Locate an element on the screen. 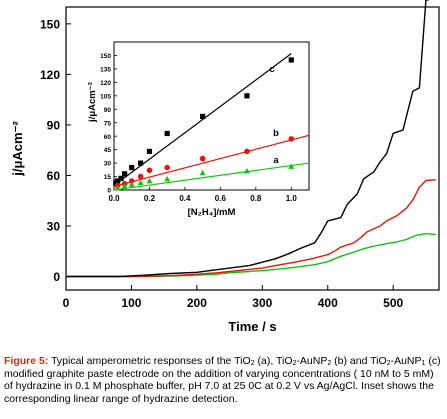  inset-series-label-a: a is located at coordinates (276, 160).